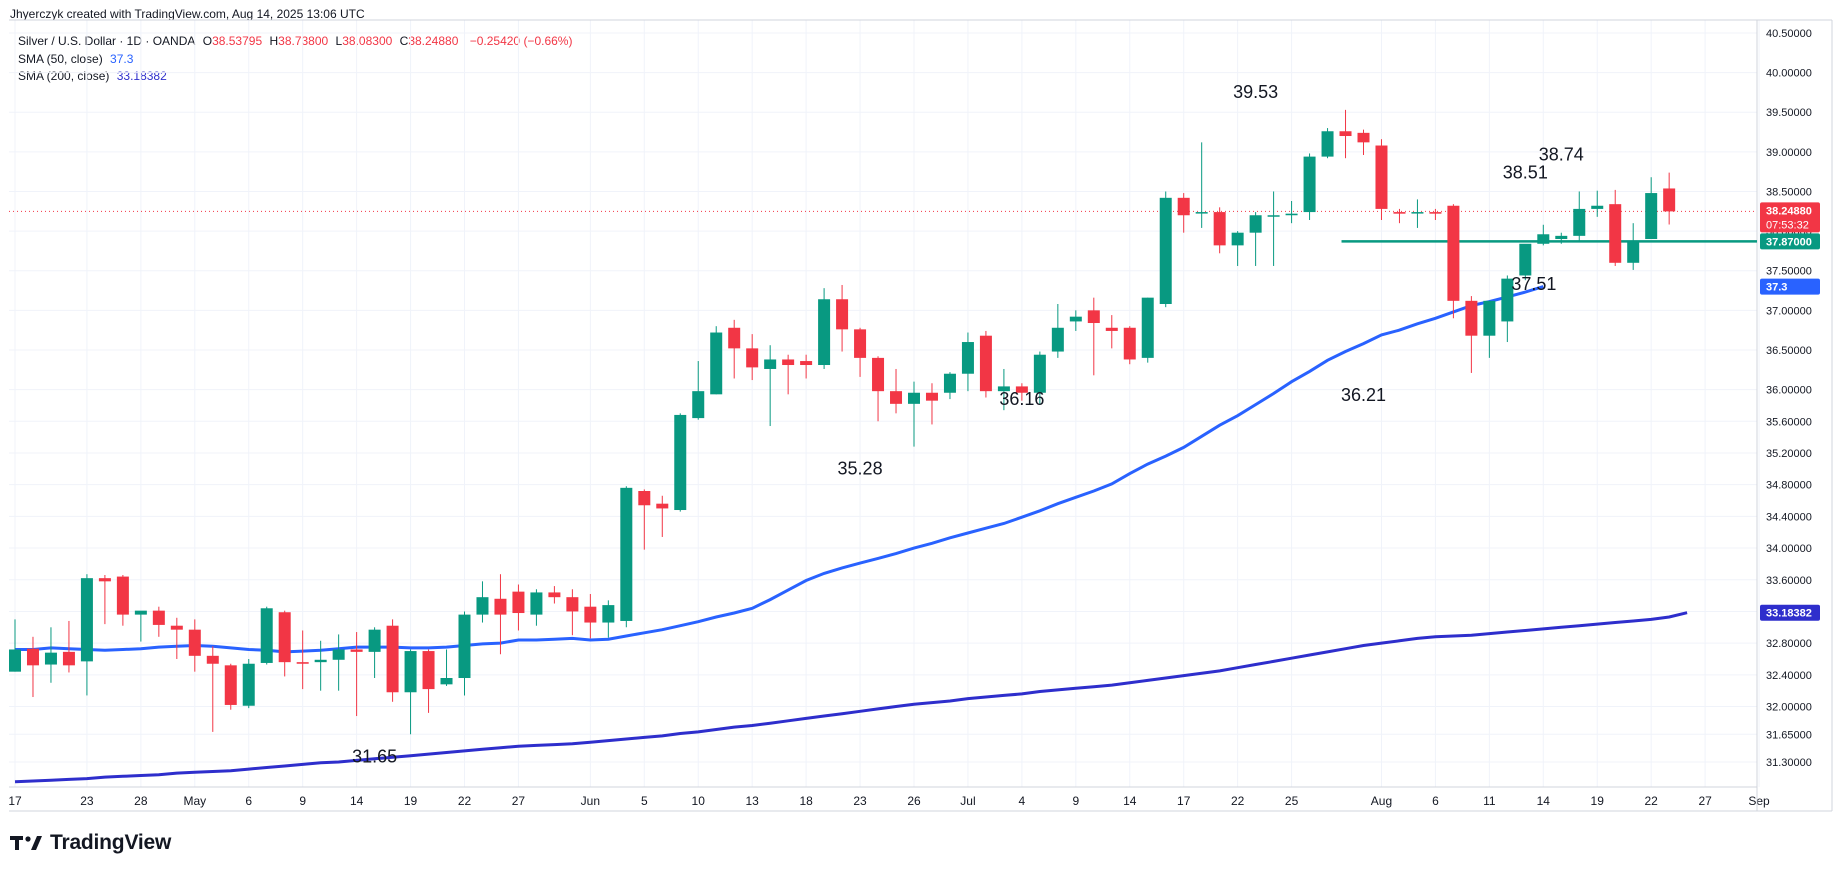 The width and height of the screenshot is (1835, 875). Describe the element at coordinates (914, 801) in the screenshot. I see `x-tick-label: 26` at that location.